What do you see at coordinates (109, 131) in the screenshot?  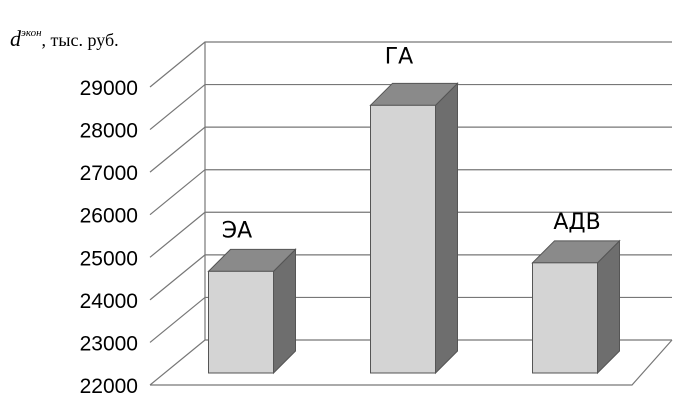 I see `y-tick-label: 28000` at bounding box center [109, 131].